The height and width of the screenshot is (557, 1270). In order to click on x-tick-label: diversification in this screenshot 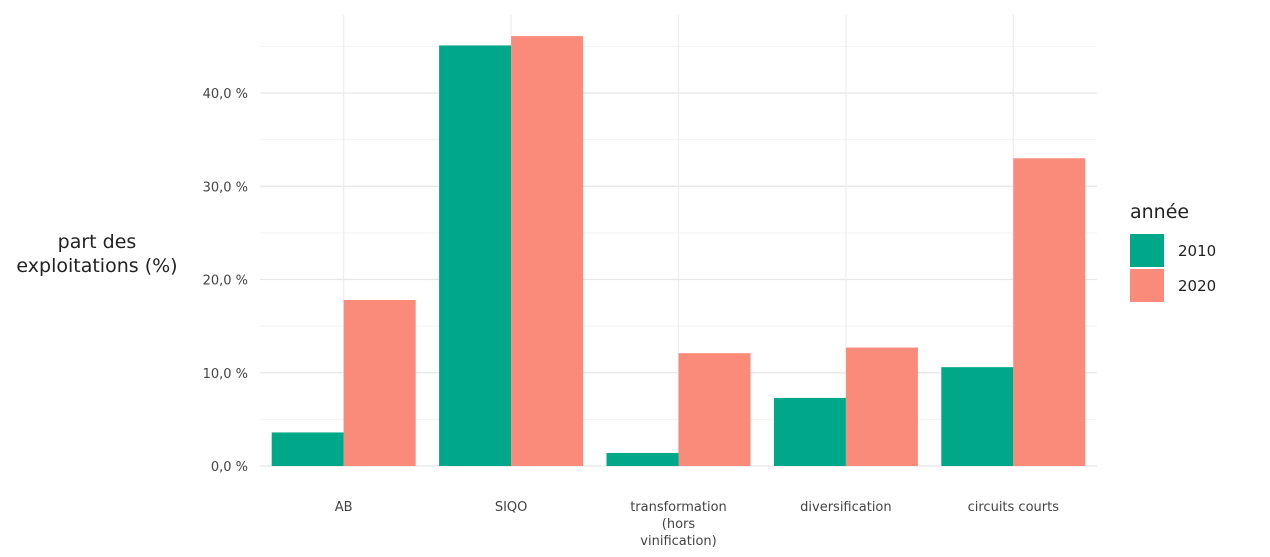, I will do `click(846, 507)`.